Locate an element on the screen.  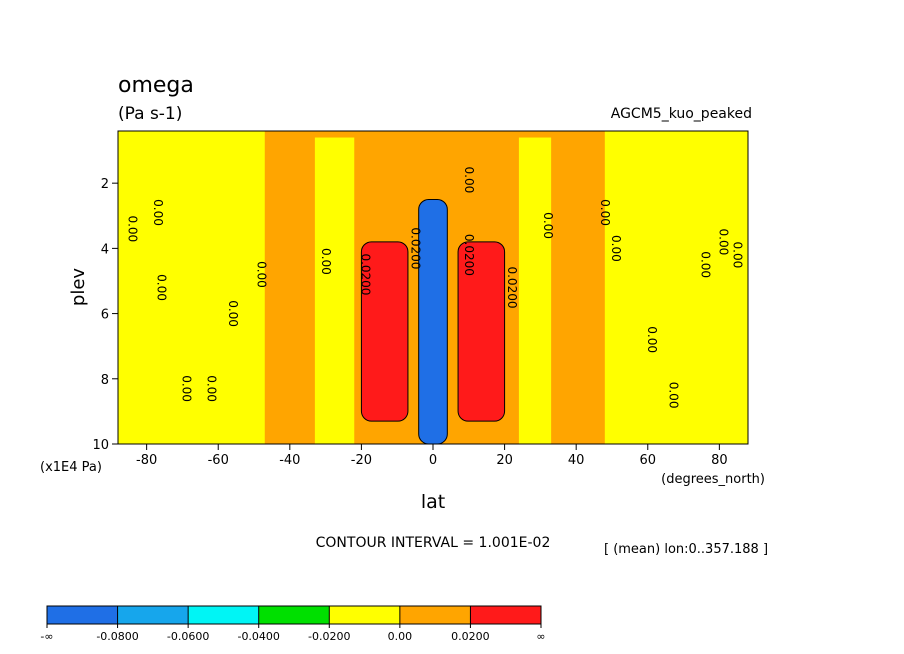
colorbar-label: ∞ is located at coordinates (540, 636).